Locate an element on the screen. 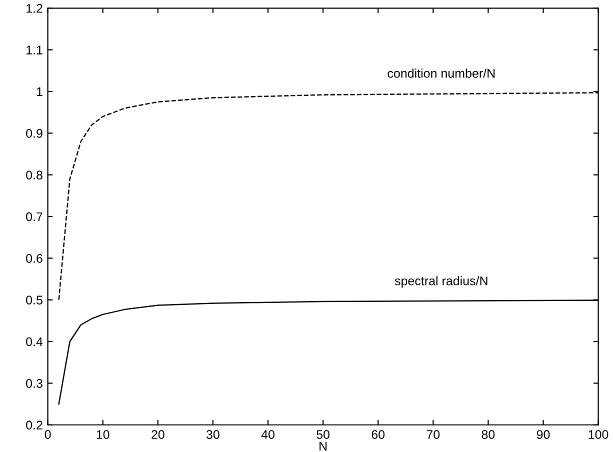 The height and width of the screenshot is (452, 613). y-tick-label: 0.5 is located at coordinates (34, 300).